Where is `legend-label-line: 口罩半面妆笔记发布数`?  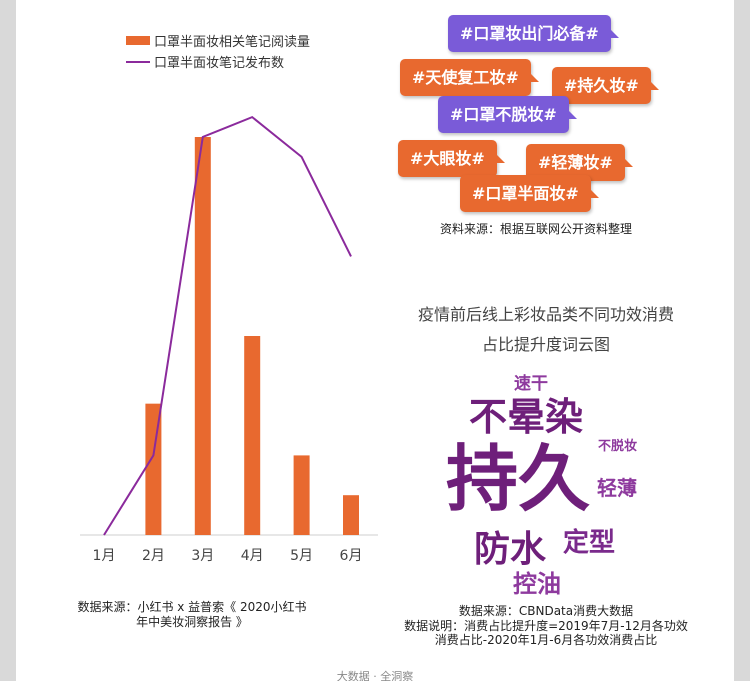
legend-label-line: 口罩半面妆笔记发布数 is located at coordinates (219, 63).